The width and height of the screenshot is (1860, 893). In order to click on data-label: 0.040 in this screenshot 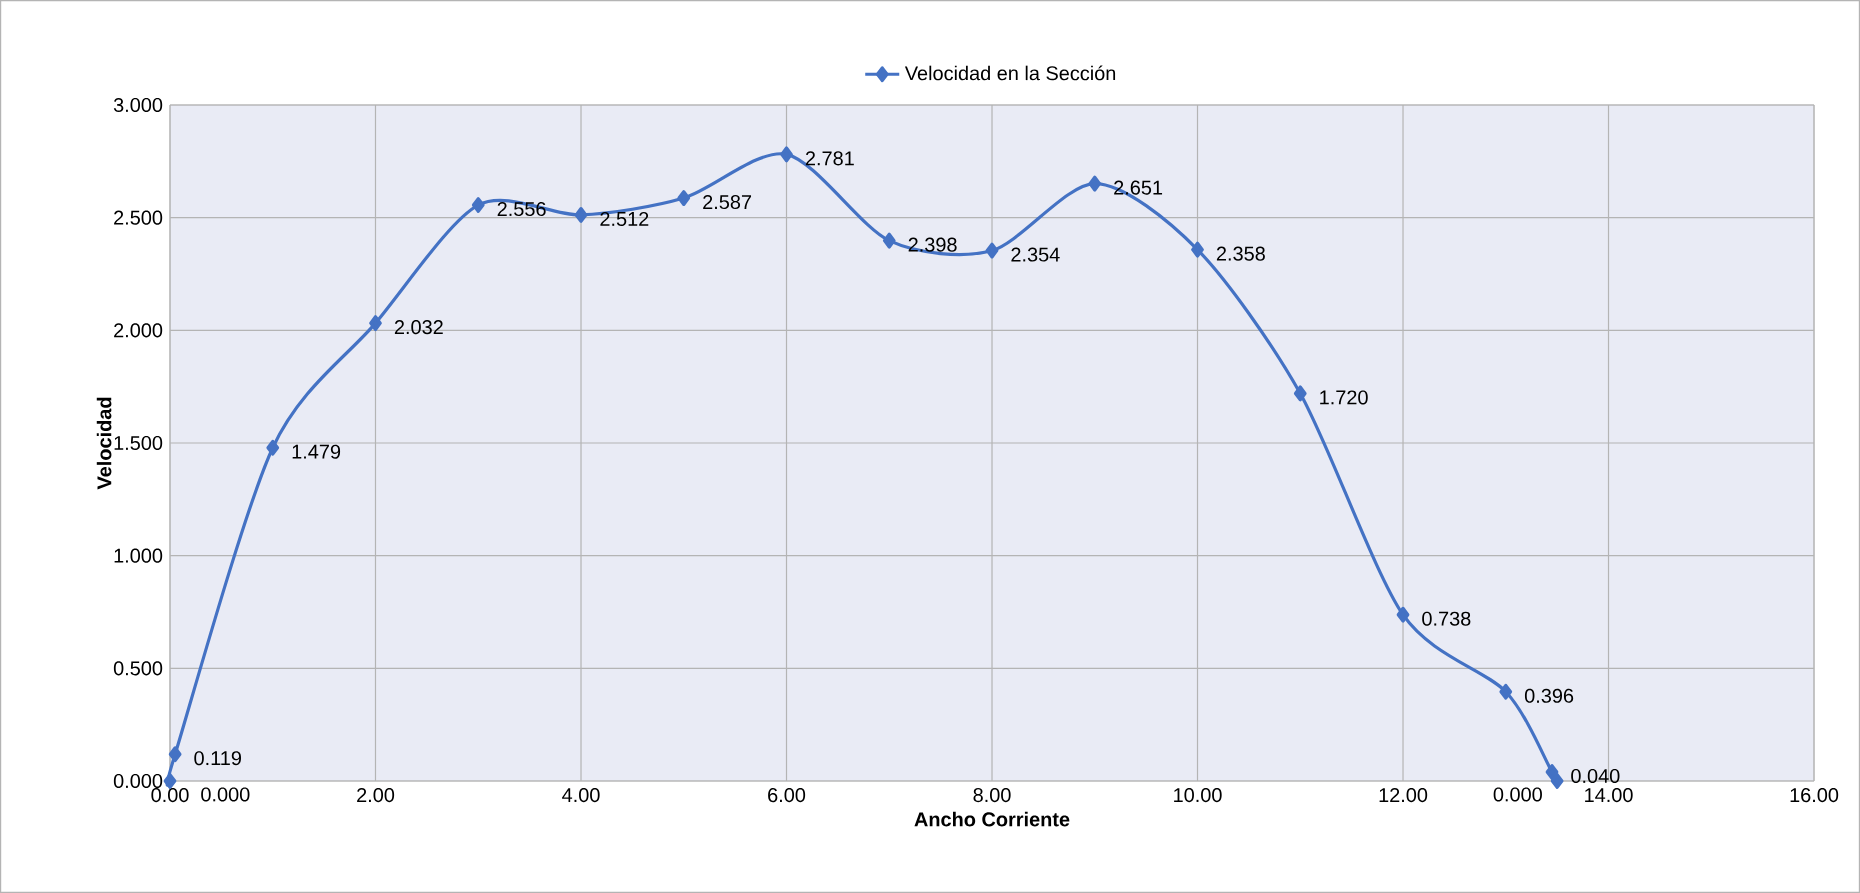, I will do `click(1595, 776)`.